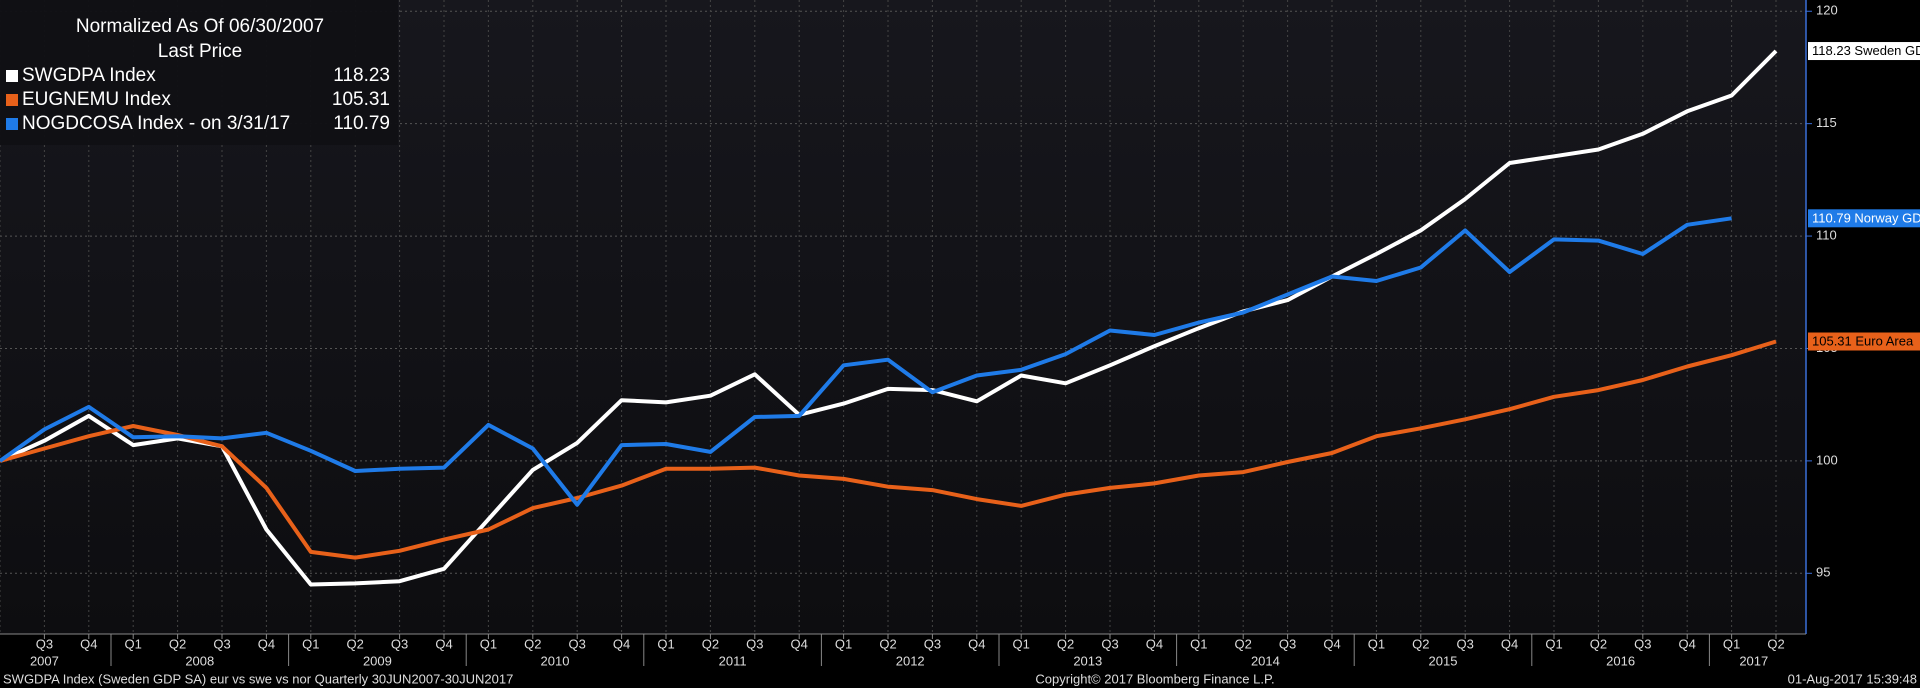 The image size is (1920, 688). Describe the element at coordinates (1887, 218) in the screenshot. I see `tag-name: Norway GD` at that location.